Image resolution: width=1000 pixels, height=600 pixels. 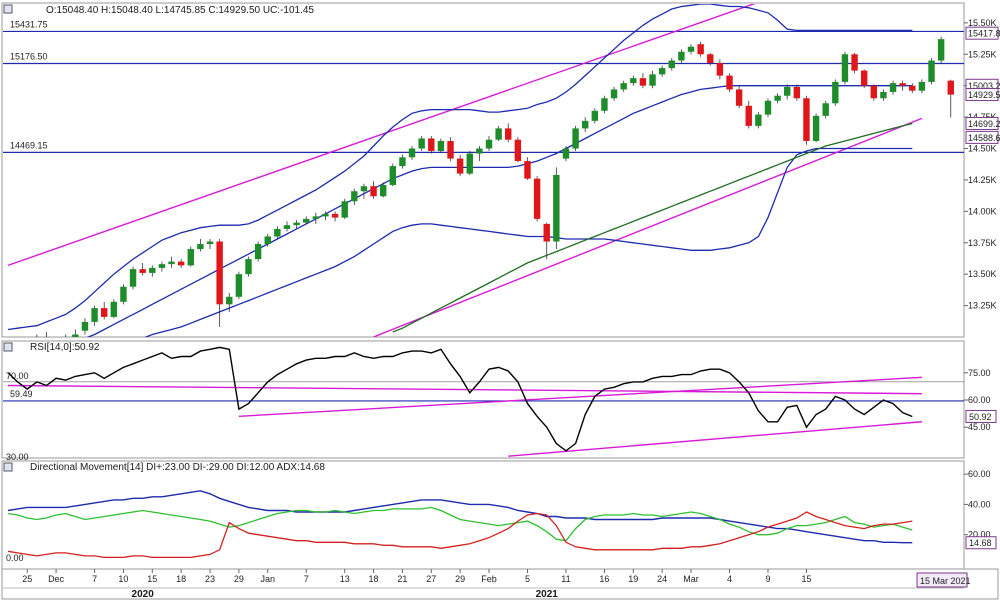 I want to click on rsi-trend-line, so click(x=580, y=397).